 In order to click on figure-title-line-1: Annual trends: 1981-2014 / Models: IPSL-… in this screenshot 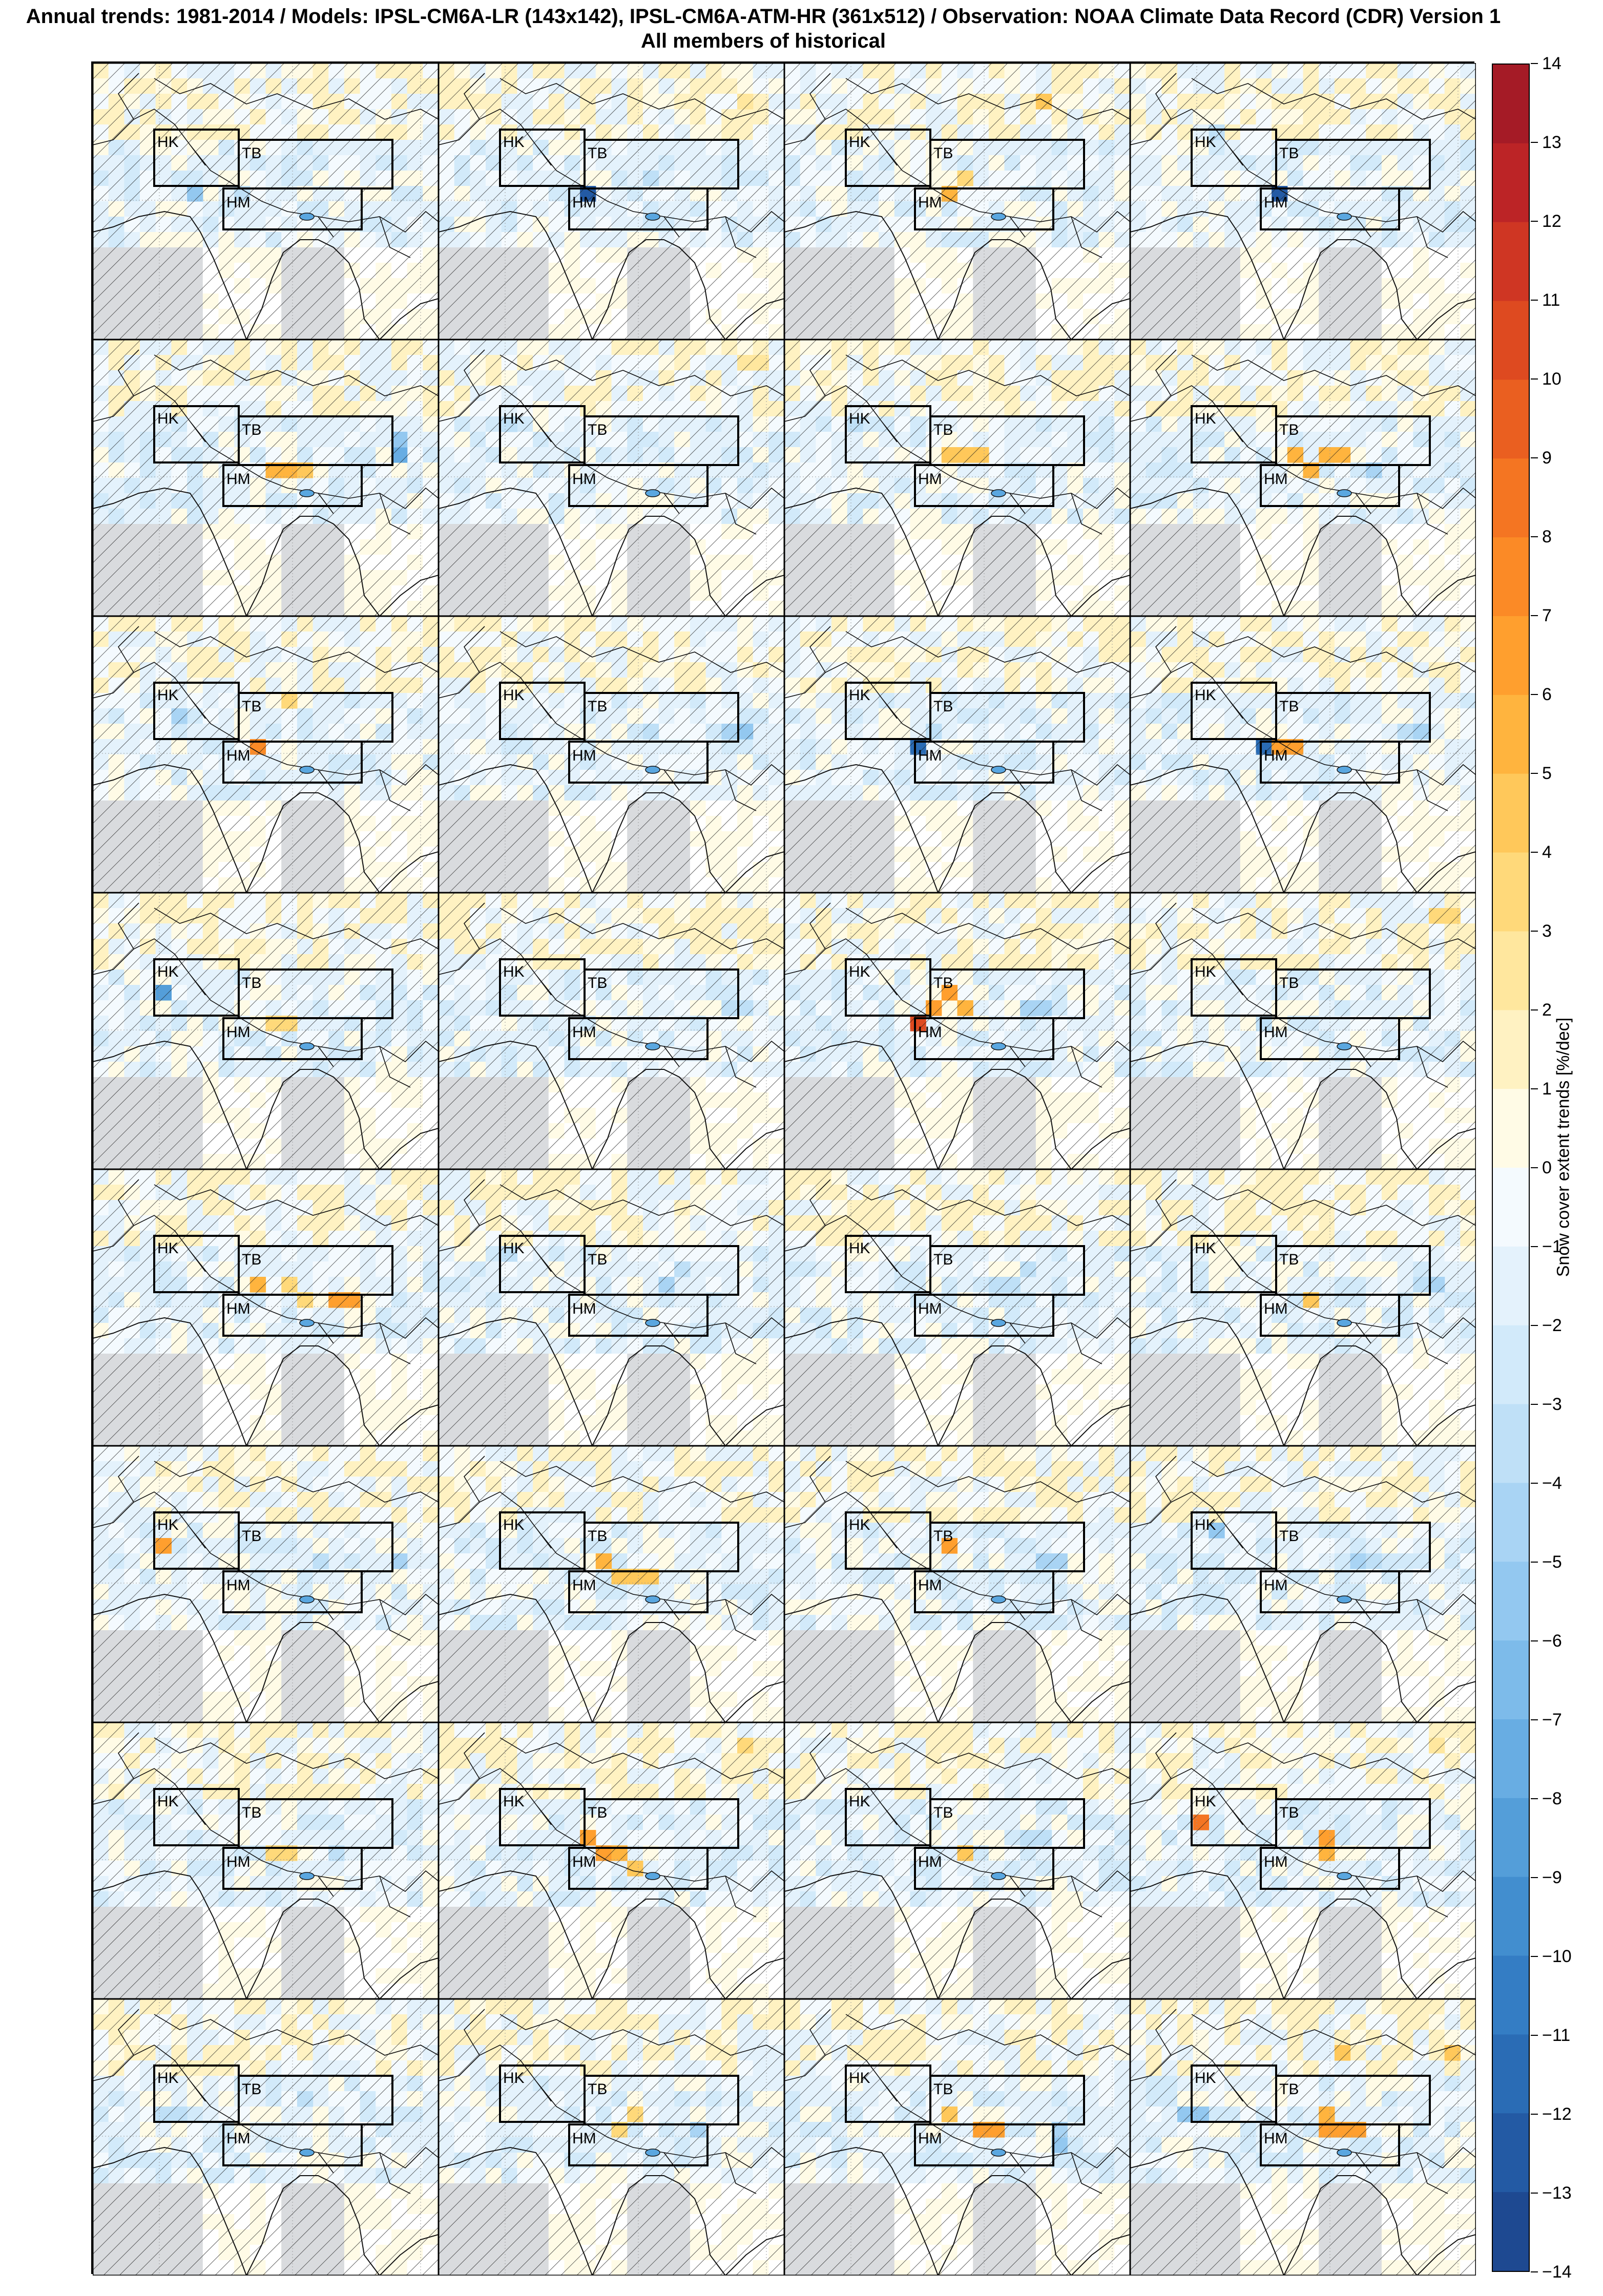, I will do `click(763, 17)`.